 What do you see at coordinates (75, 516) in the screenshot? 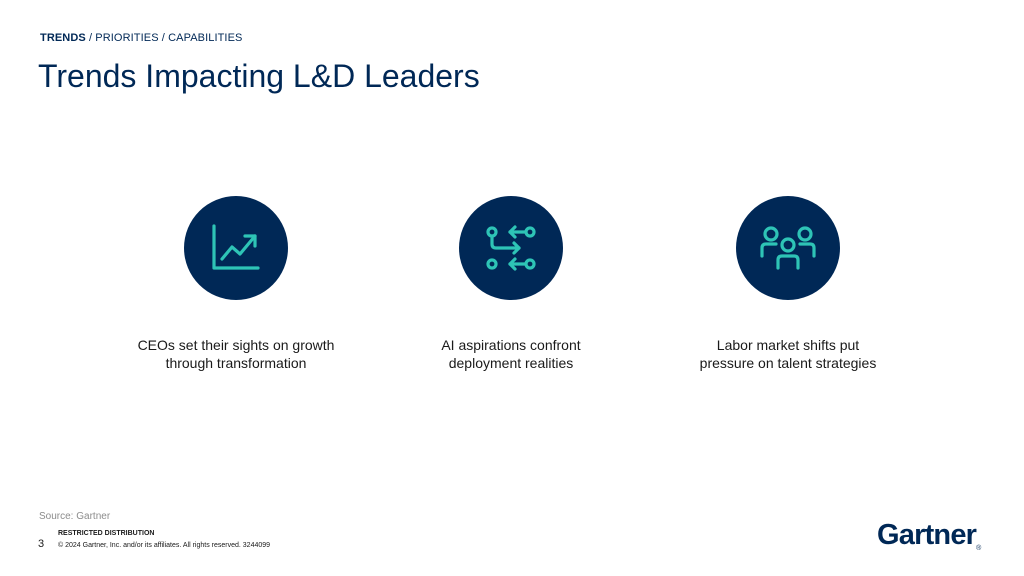
I see `source-note: Source: Gartner` at bounding box center [75, 516].